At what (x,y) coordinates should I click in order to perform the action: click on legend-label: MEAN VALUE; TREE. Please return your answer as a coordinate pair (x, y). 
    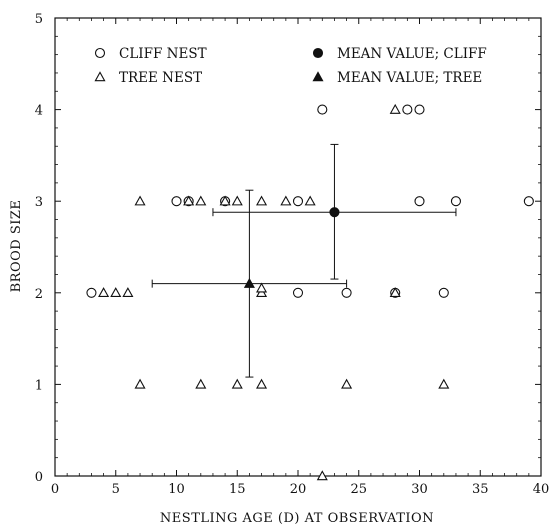
    Looking at the image, I should click on (409, 78).